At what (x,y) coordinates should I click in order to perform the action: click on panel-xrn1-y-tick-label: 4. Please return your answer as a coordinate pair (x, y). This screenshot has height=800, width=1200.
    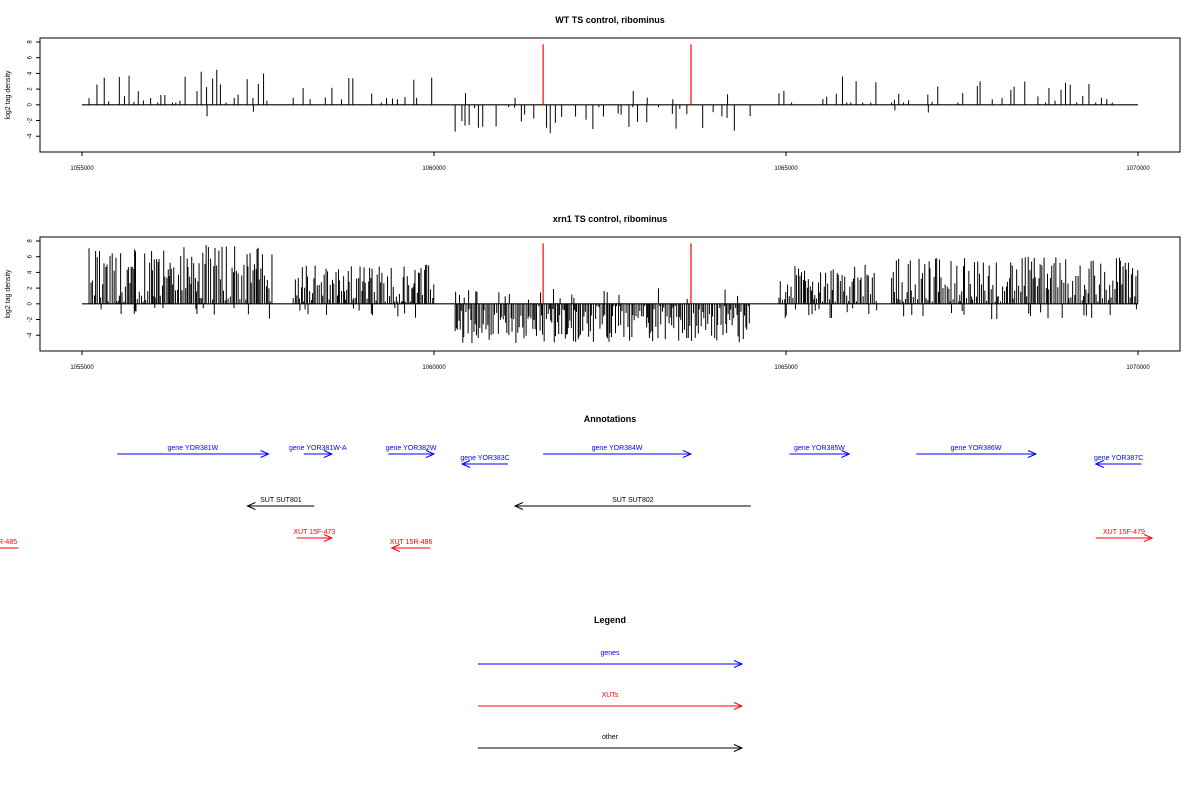
    Looking at the image, I should click on (31, 272).